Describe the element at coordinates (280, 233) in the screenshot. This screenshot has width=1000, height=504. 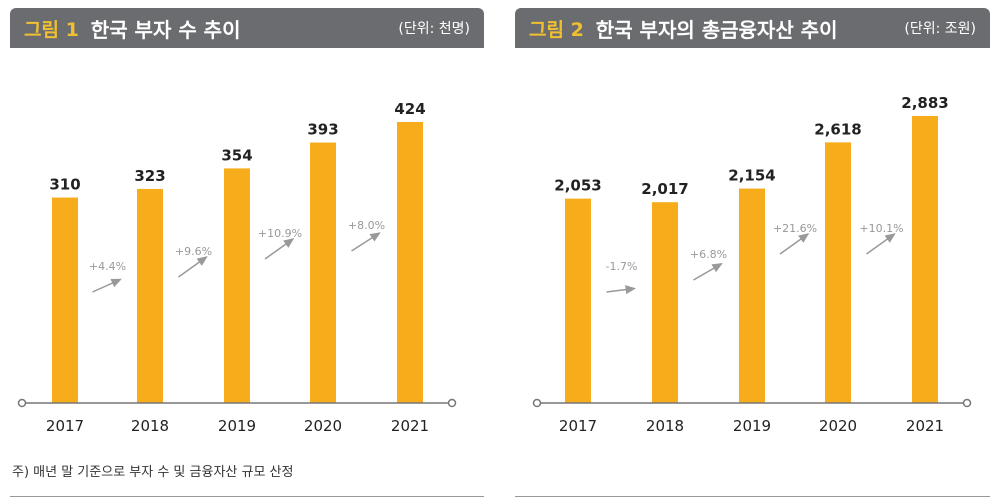
I see `growth-label: +10.9%` at that location.